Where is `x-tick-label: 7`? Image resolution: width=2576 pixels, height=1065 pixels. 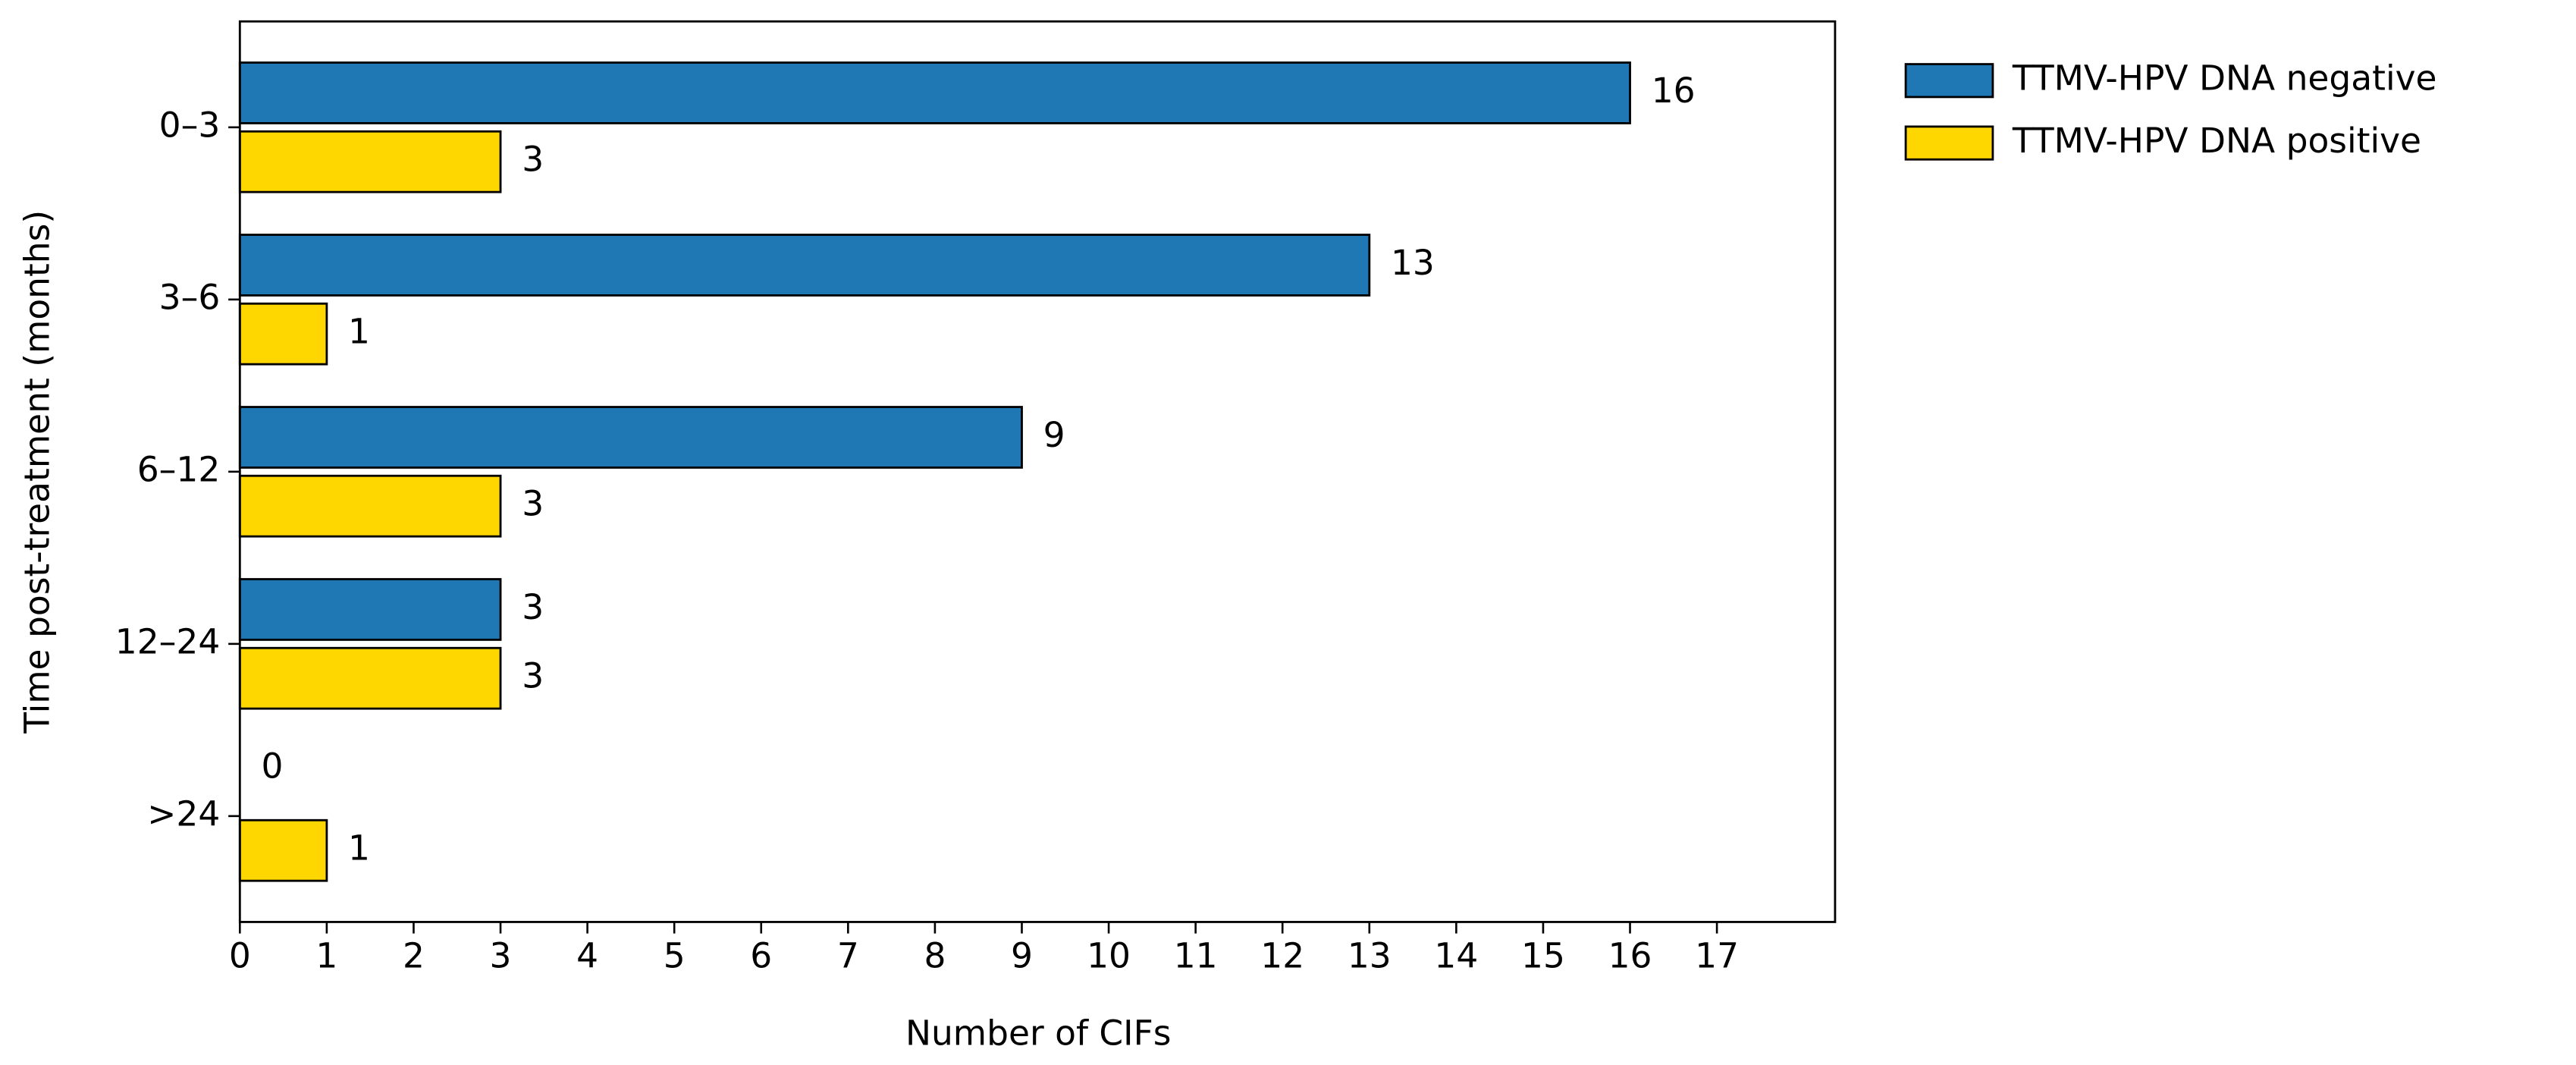
x-tick-label: 7 is located at coordinates (848, 956).